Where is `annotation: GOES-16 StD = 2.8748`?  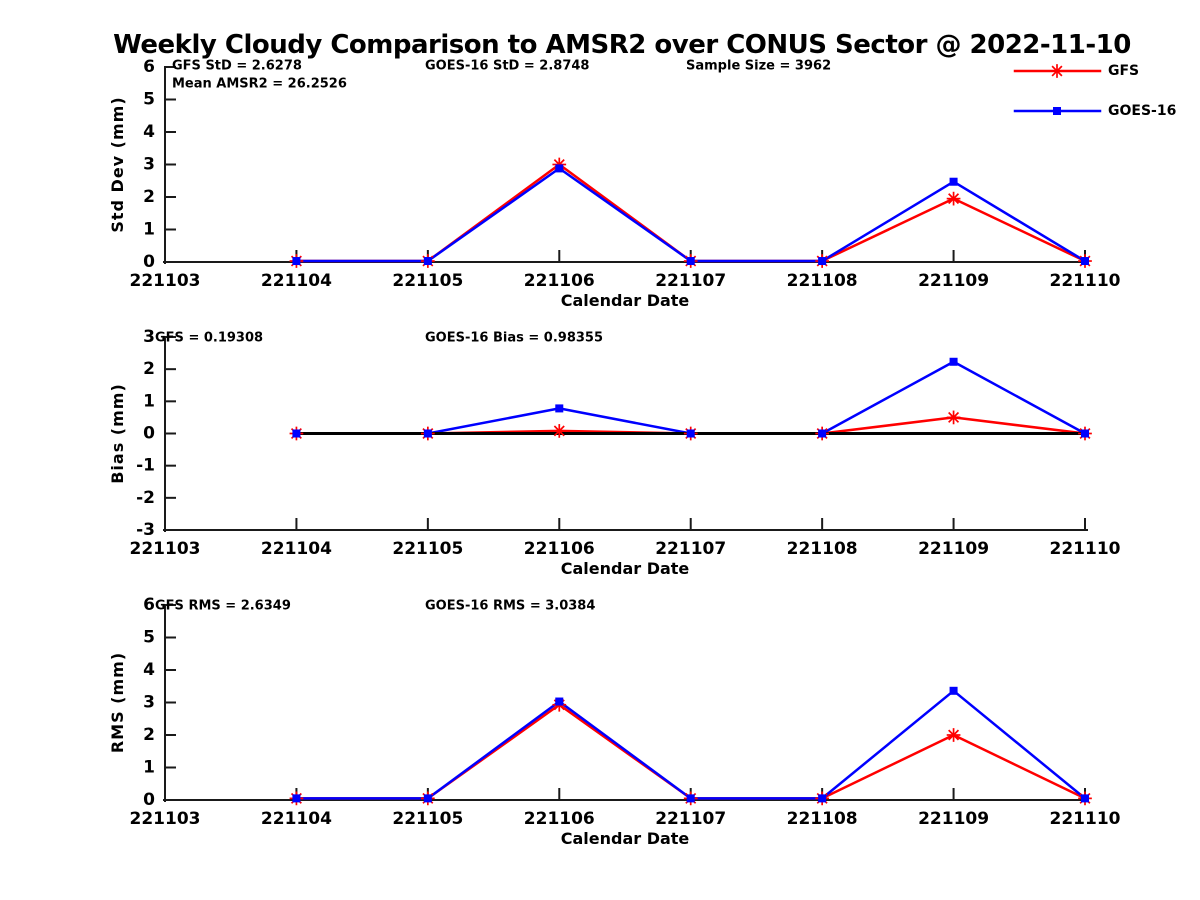
annotation: GOES-16 StD = 2.8748 is located at coordinates (507, 66).